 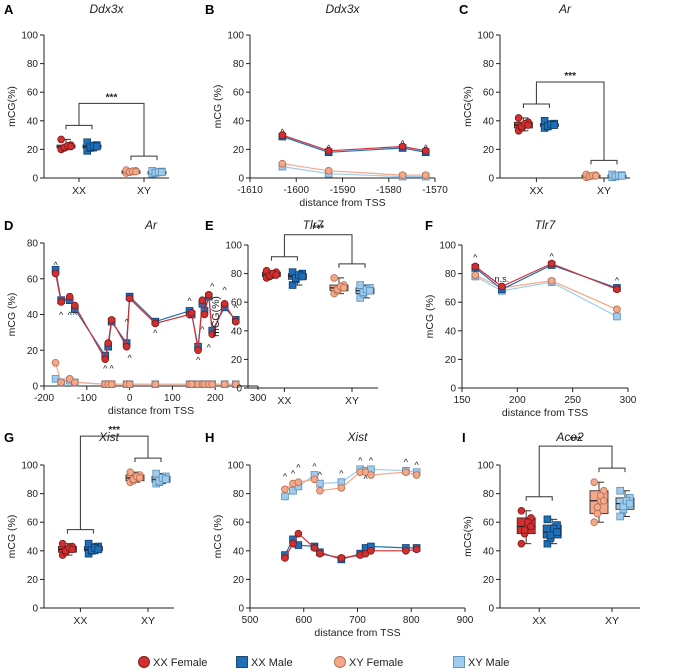 I want to click on legend: XX Female XX Male XY Female XY Male, so click(x=323, y=662).